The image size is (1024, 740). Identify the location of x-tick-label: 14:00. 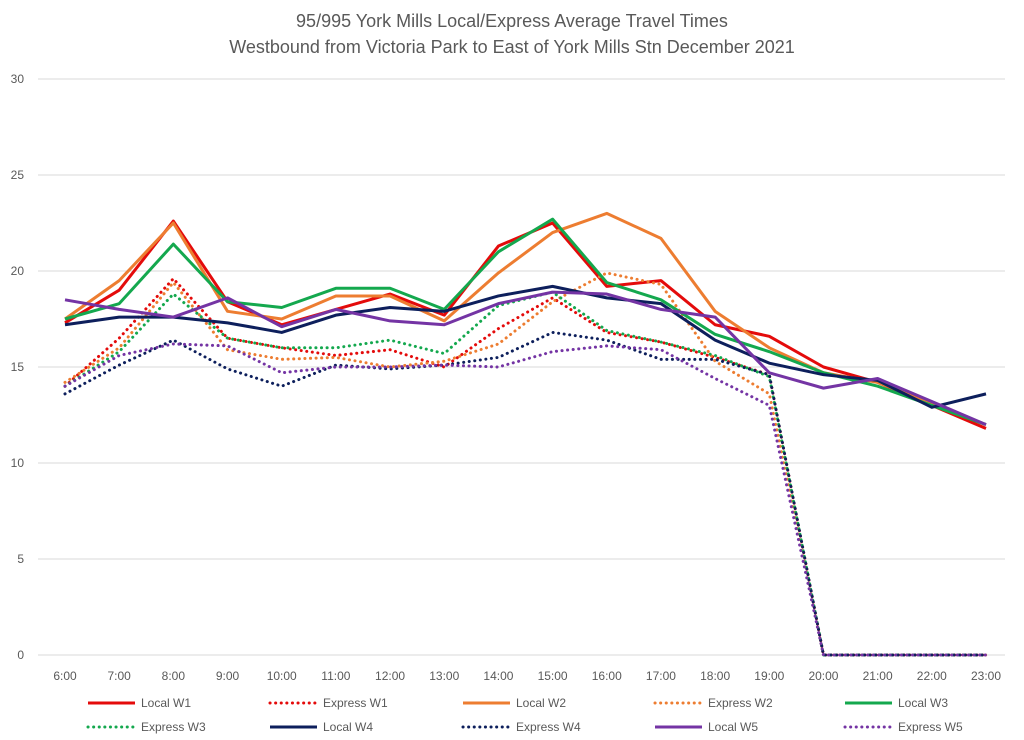
(498, 676).